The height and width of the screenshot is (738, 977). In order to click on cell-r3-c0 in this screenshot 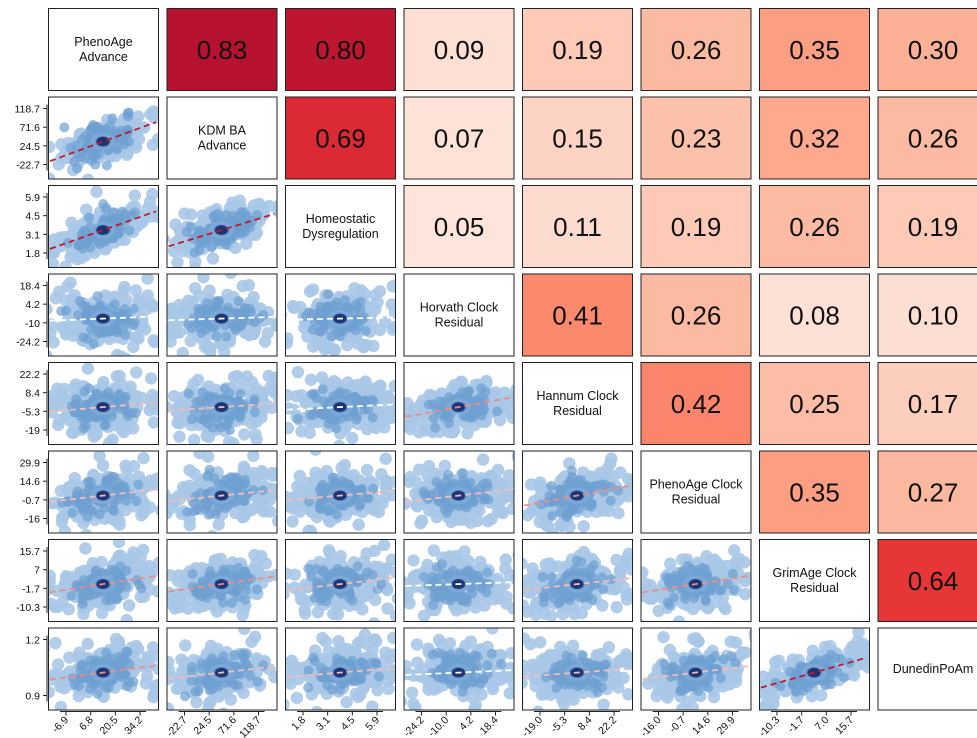, I will do `click(103, 315)`.